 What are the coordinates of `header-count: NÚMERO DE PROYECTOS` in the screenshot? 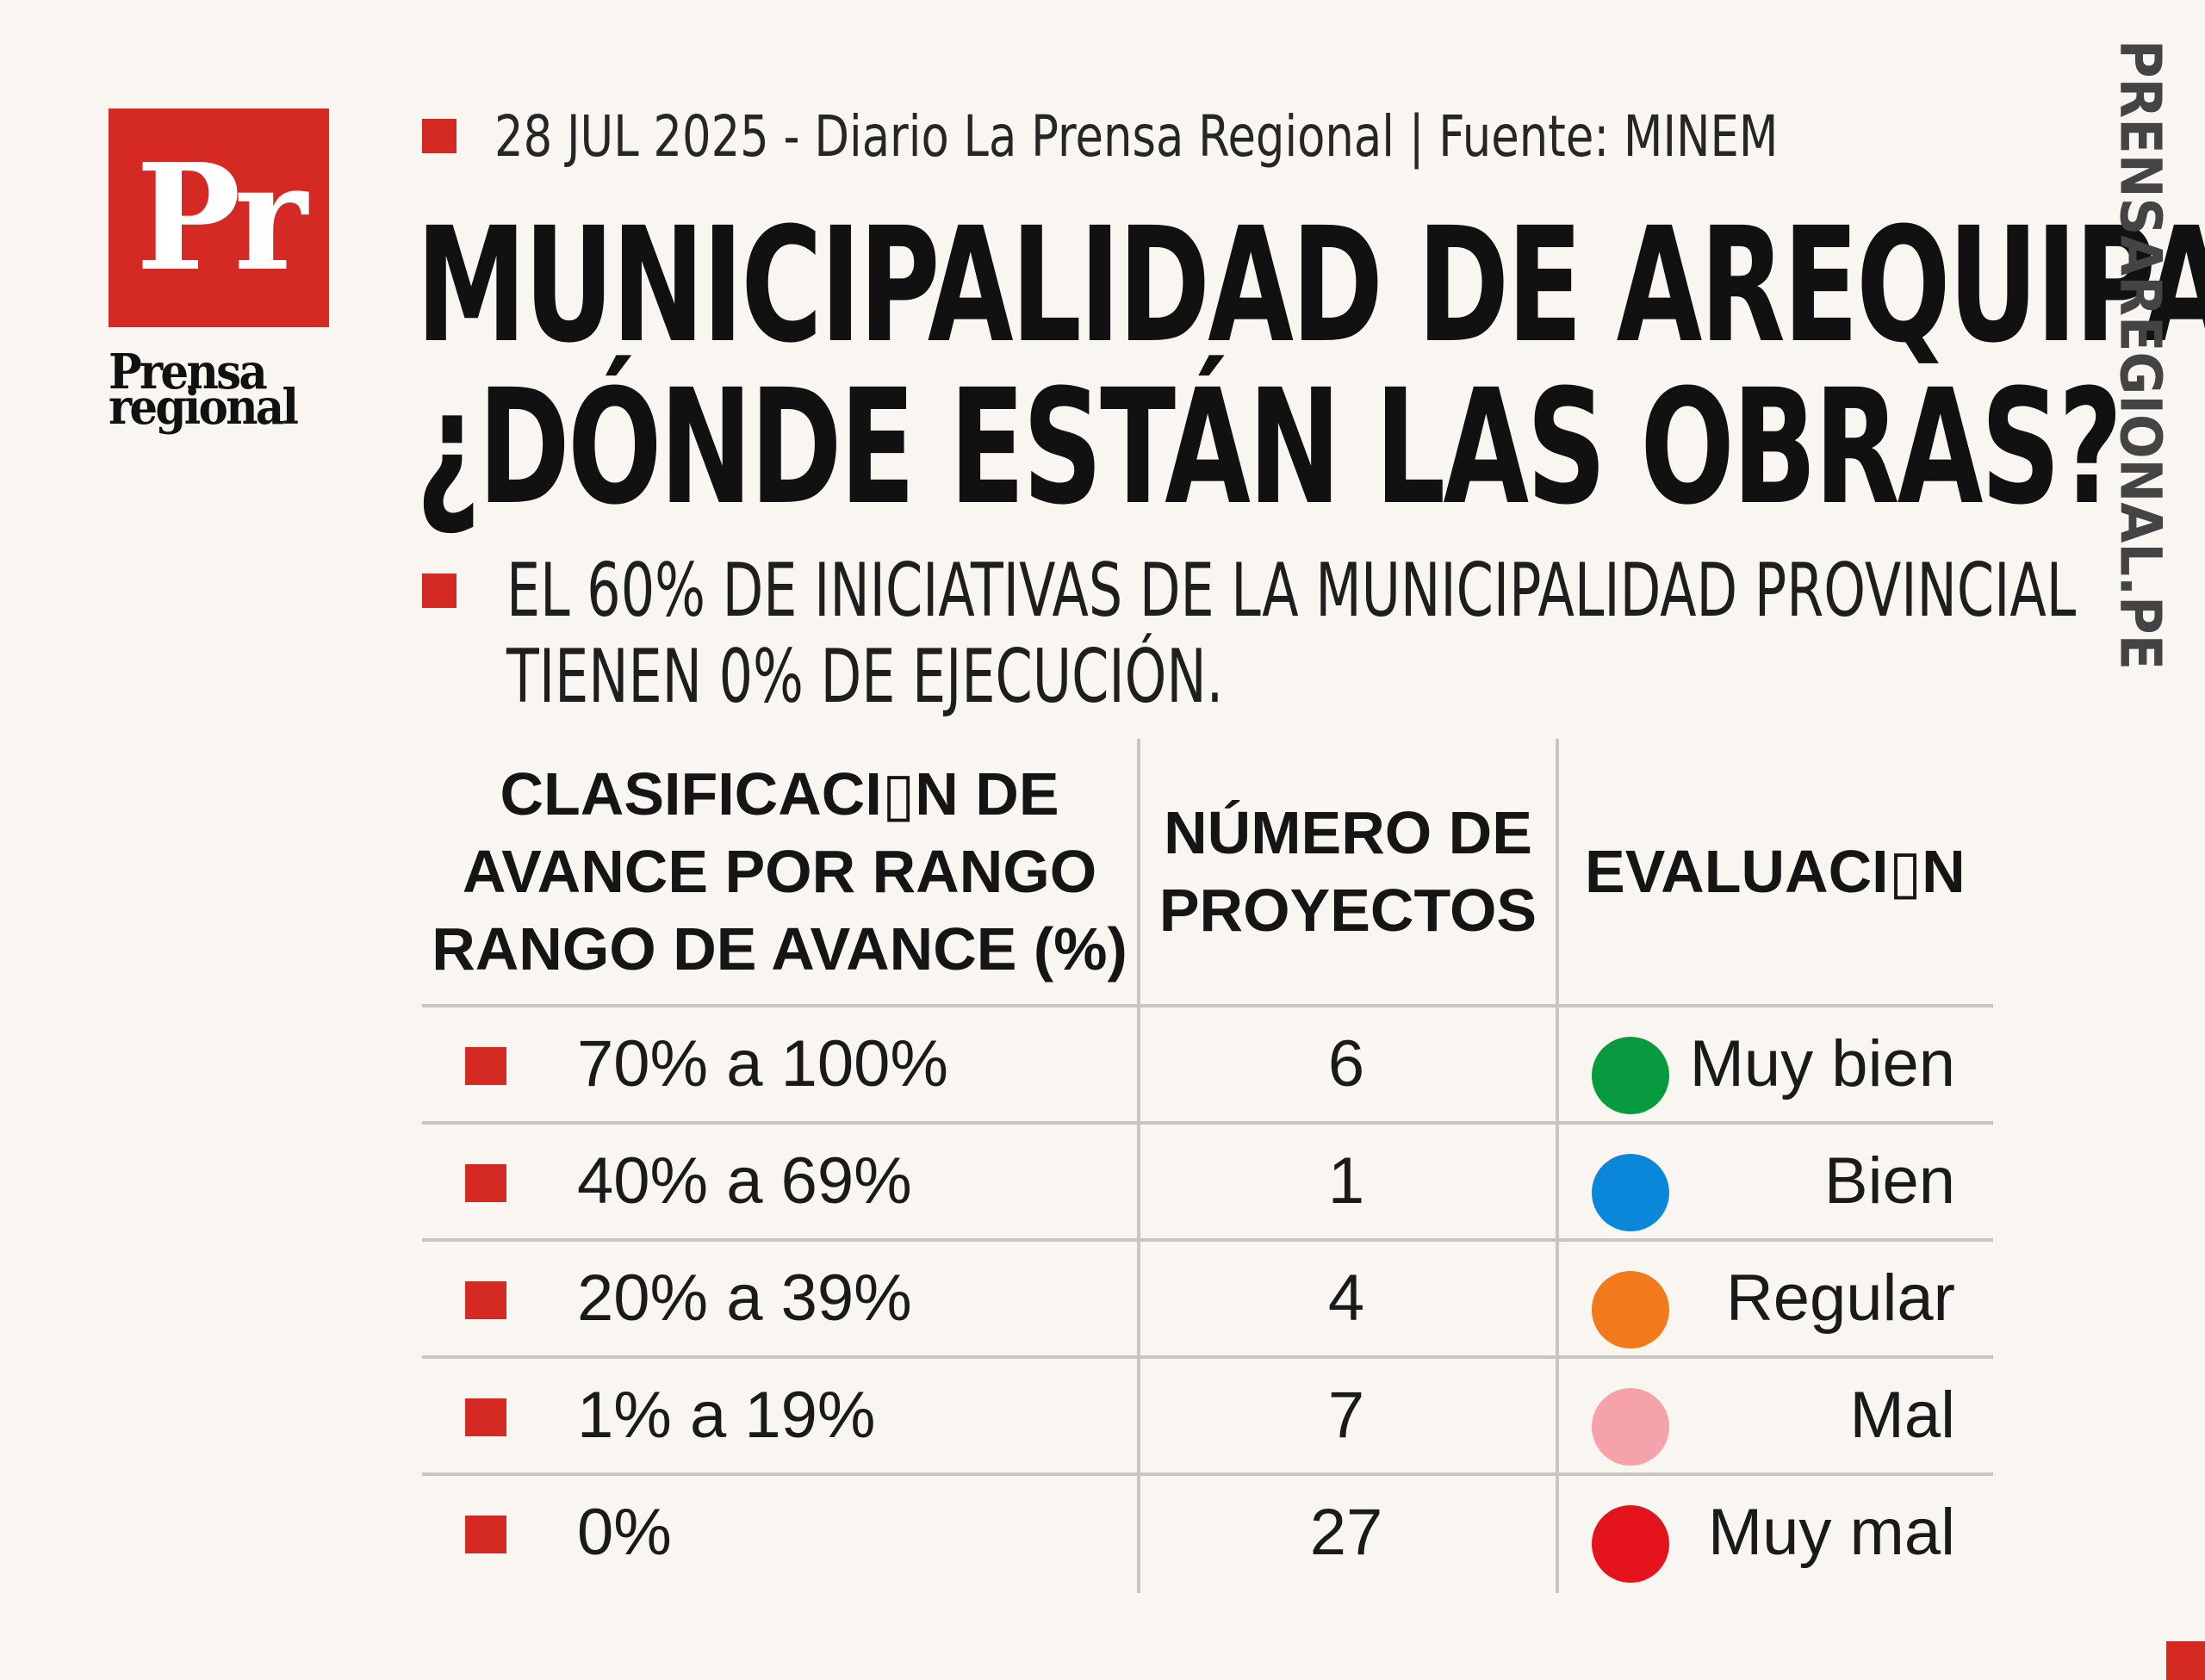 It's located at (1348, 872).